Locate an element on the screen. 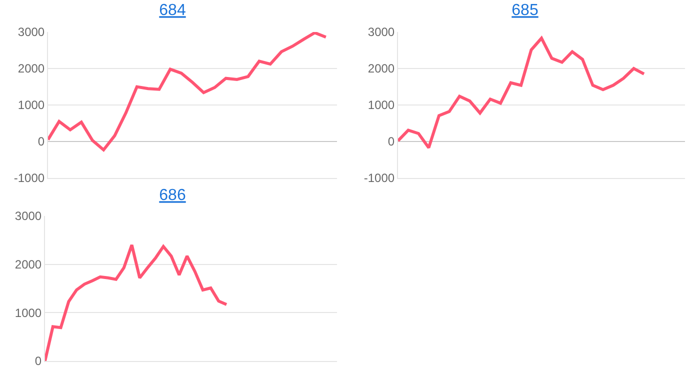 The image size is (700, 370). chart-title: 686 is located at coordinates (172, 195).